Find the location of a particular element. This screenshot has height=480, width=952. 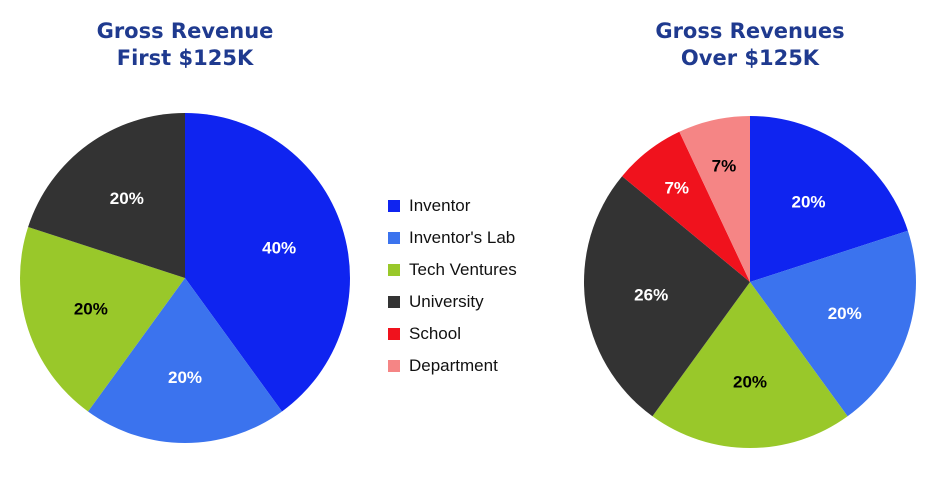

legend-item: School is located at coordinates (452, 334).